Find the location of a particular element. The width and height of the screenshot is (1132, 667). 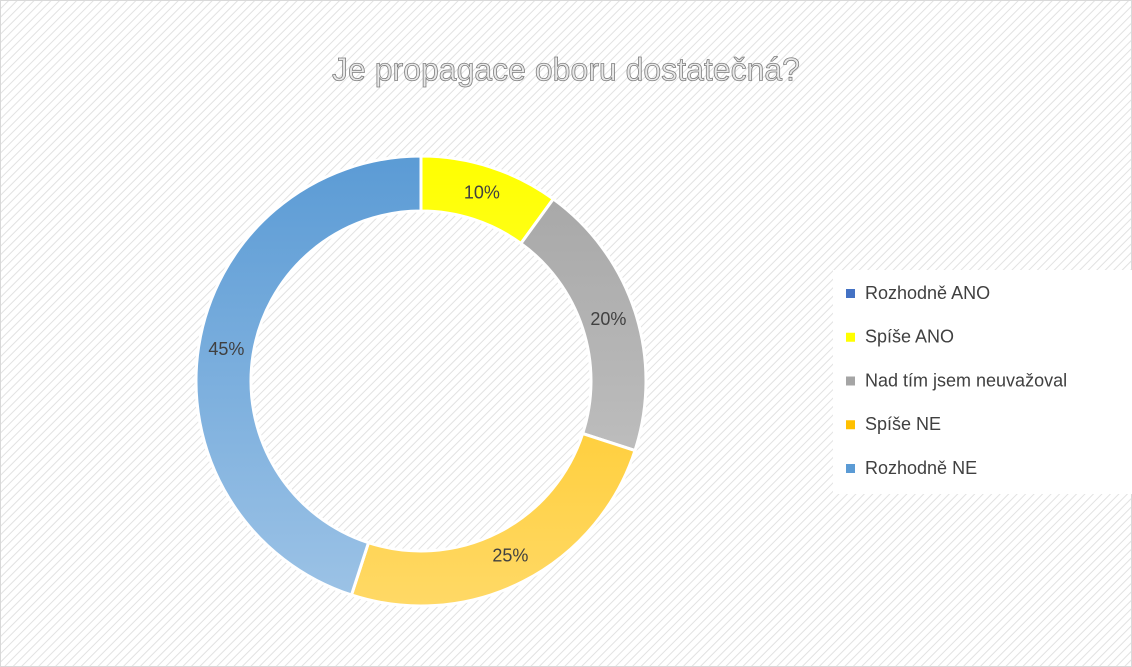

data-label: 25% is located at coordinates (510, 555).